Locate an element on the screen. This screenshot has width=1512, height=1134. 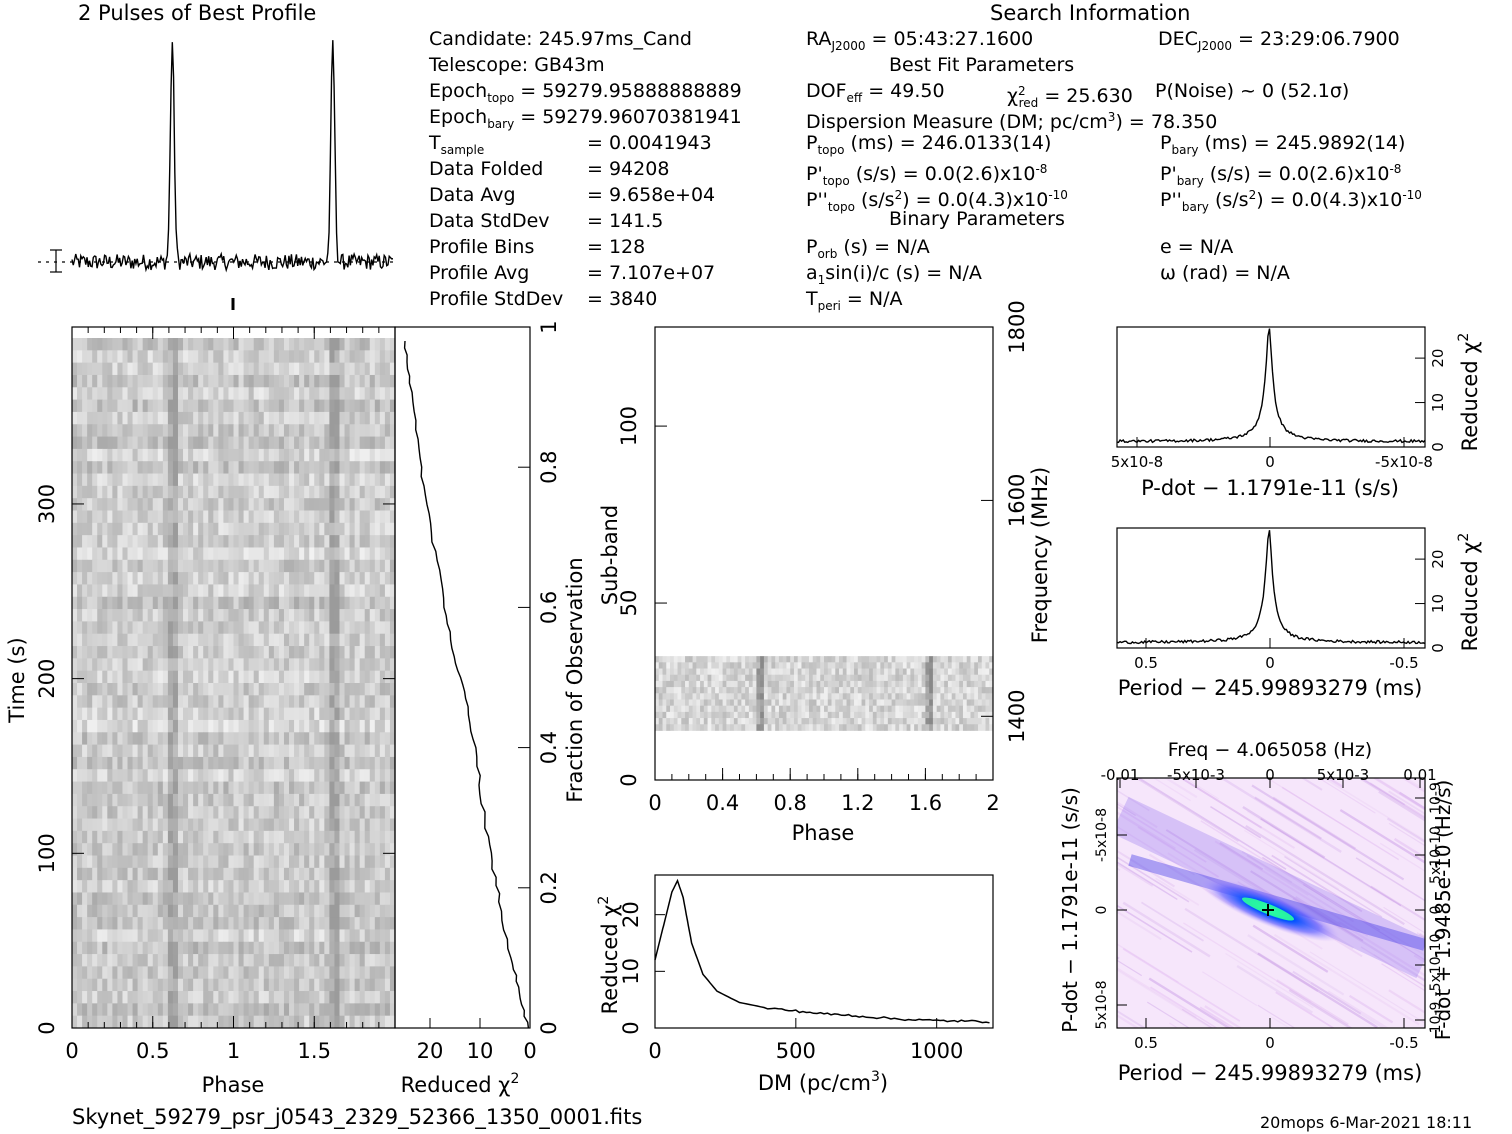
redchi-x-tick-label: 10 is located at coordinates (480, 1051).